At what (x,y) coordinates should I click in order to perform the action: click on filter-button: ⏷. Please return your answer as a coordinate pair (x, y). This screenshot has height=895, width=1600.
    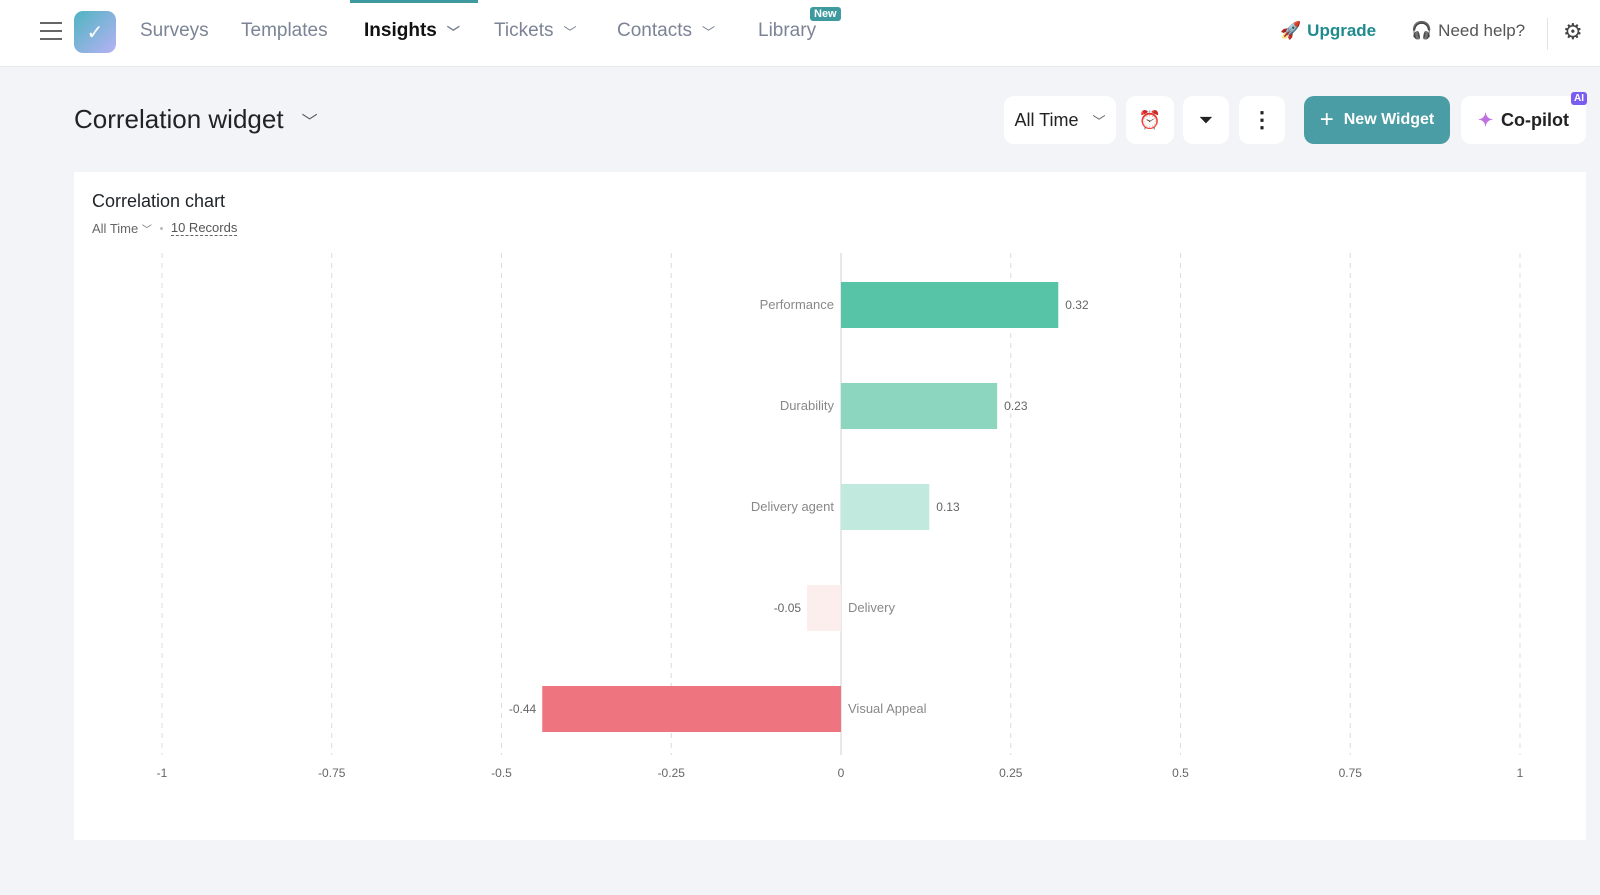
    Looking at the image, I should click on (1206, 120).